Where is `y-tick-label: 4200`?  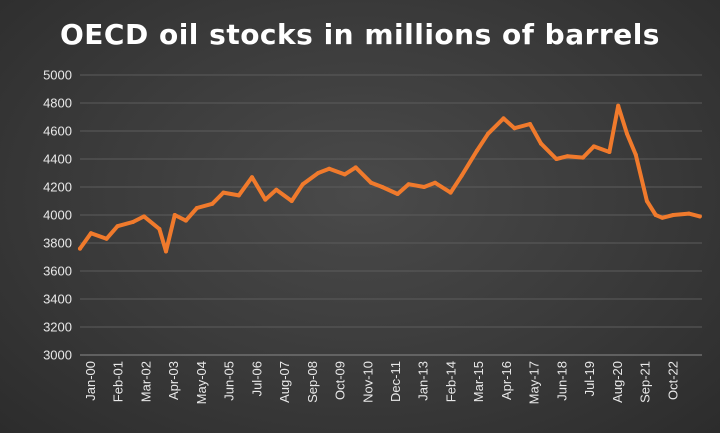 y-tick-label: 4200 is located at coordinates (57, 187).